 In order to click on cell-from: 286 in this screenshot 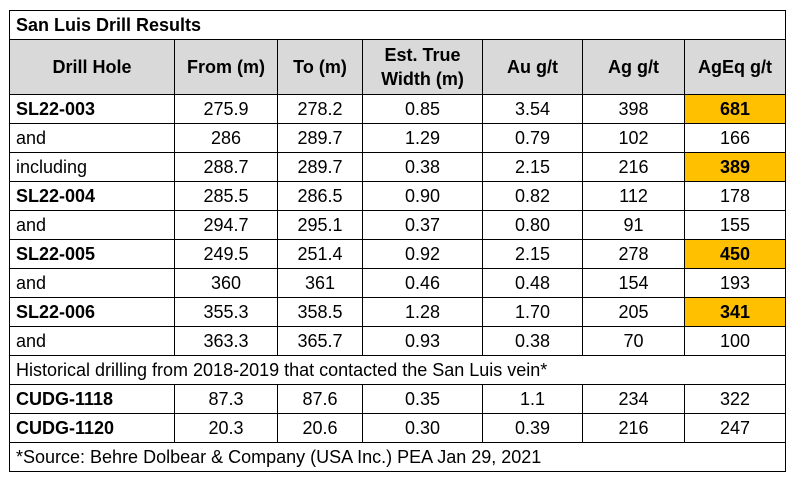, I will do `click(226, 138)`.